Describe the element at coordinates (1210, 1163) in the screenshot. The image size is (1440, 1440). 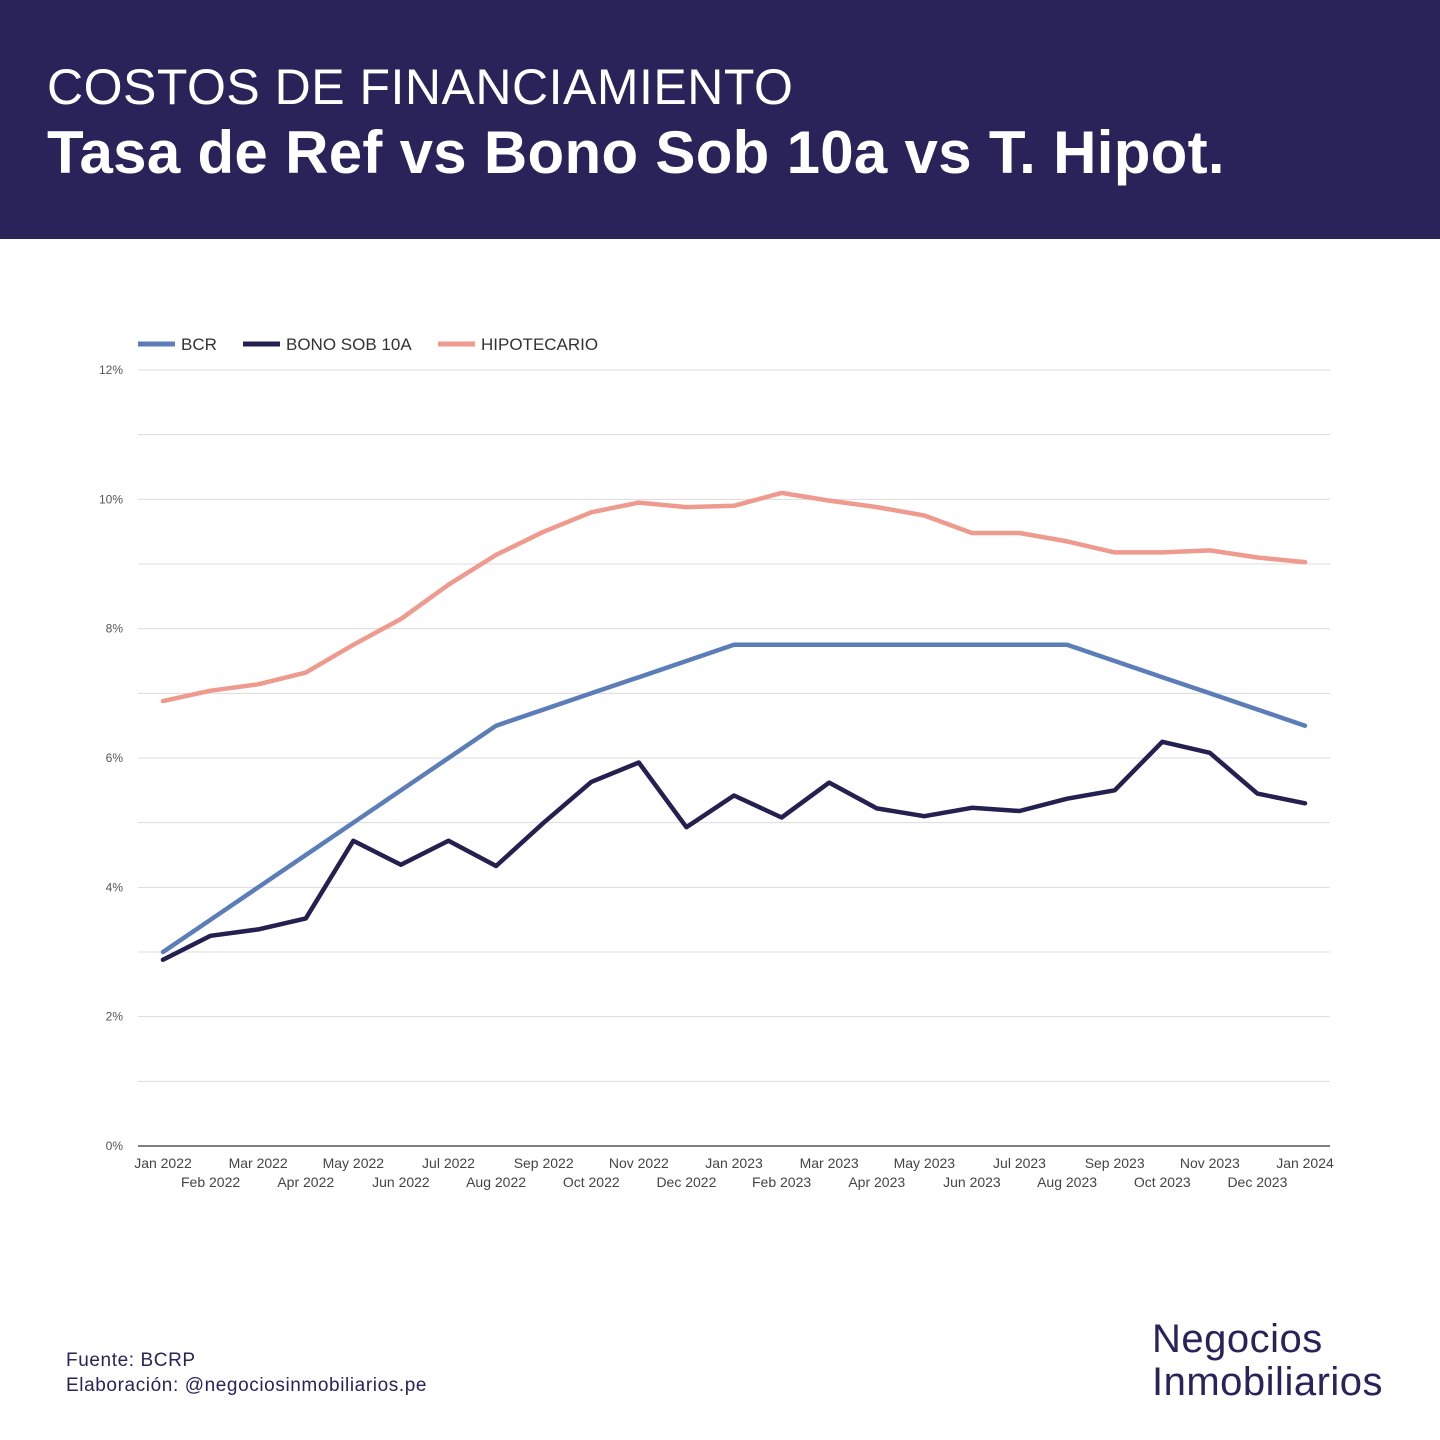
I see `x-tick-label: Nov 2023` at that location.